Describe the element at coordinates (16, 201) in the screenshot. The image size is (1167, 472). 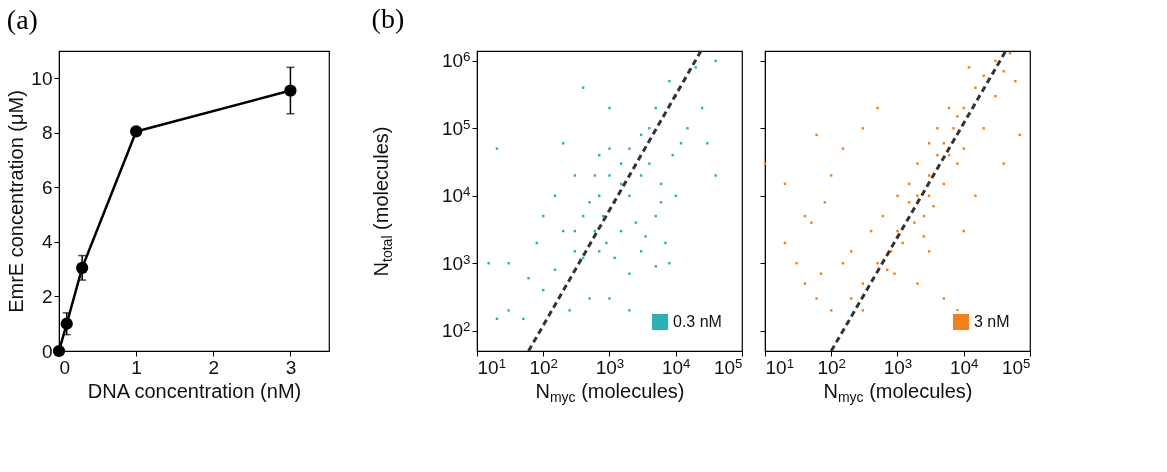
I see `y-axis-title: EmrE concentration (μM)` at that location.